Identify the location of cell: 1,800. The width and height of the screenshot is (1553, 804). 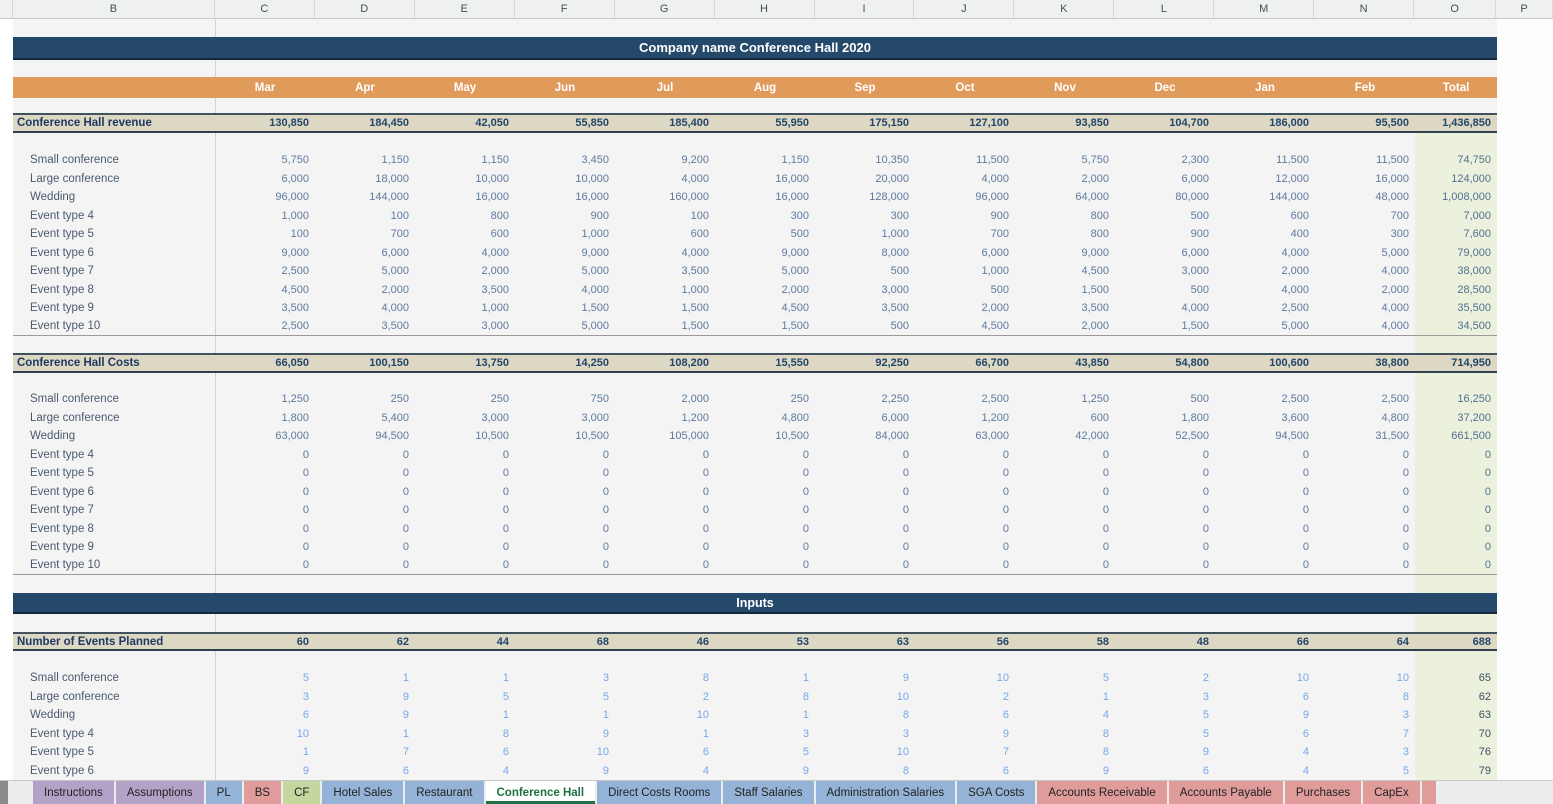
(295, 417).